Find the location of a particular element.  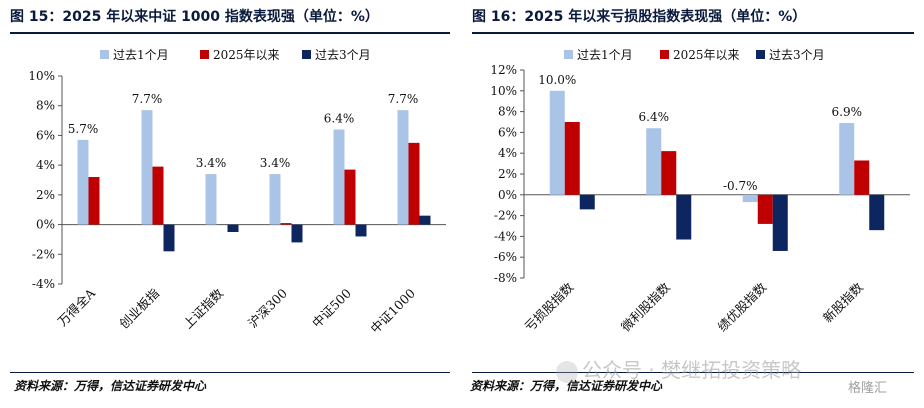

chart-title: 图 15：2025 年以来中证 1000 指数表现强（单位：%） is located at coordinates (194, 17).